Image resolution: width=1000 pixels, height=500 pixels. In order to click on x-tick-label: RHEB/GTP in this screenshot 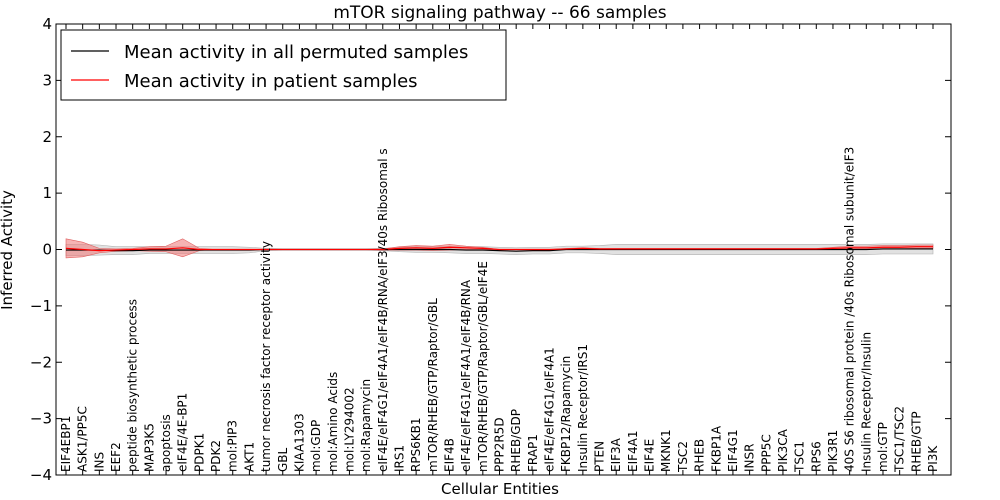, I will do `click(916, 441)`.